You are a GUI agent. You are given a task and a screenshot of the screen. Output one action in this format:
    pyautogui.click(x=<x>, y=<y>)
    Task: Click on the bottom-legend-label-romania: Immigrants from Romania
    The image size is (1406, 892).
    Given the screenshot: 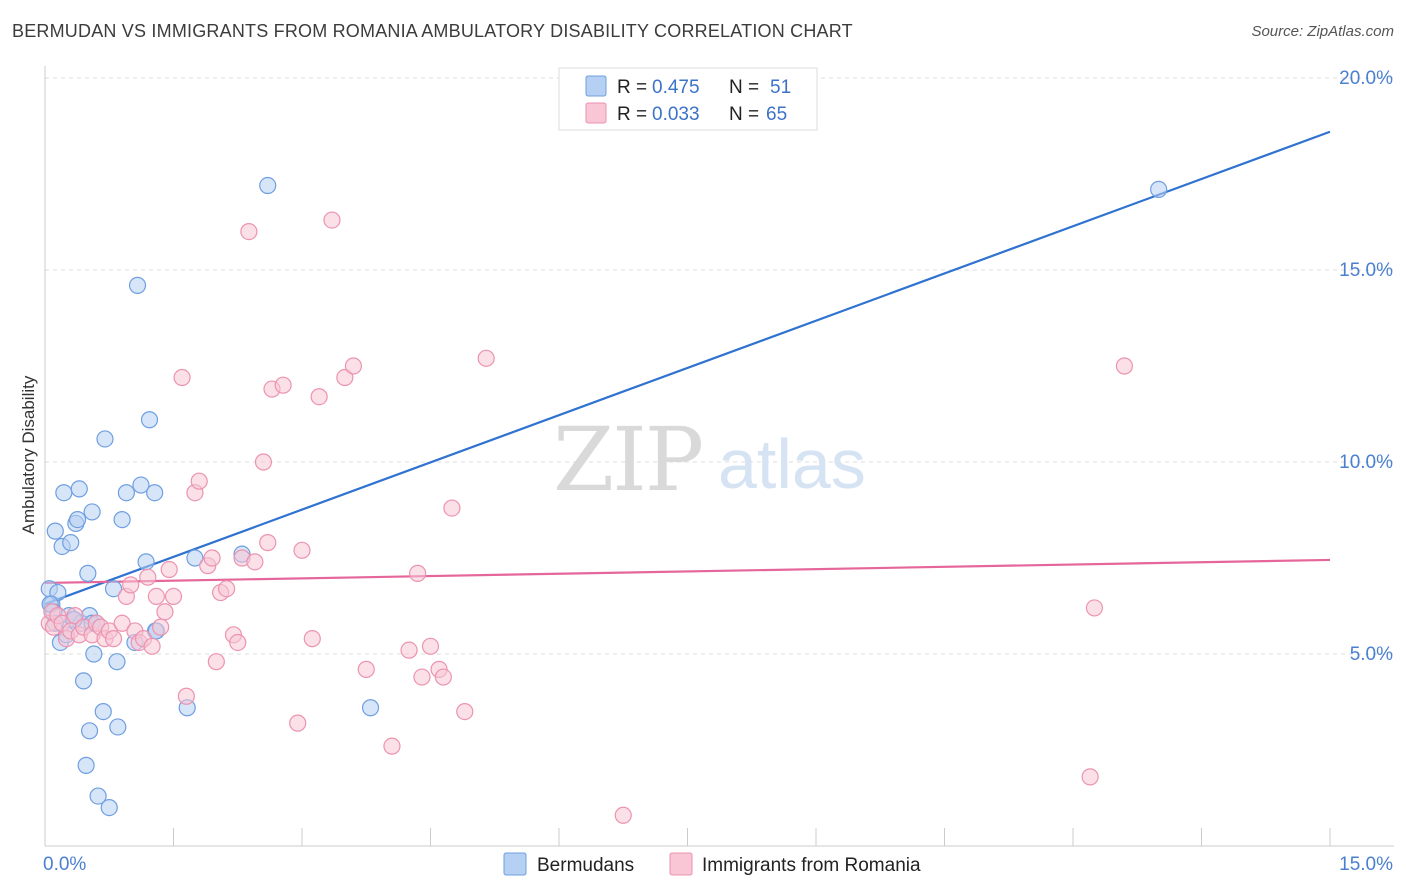 What is the action you would take?
    pyautogui.click(x=811, y=865)
    